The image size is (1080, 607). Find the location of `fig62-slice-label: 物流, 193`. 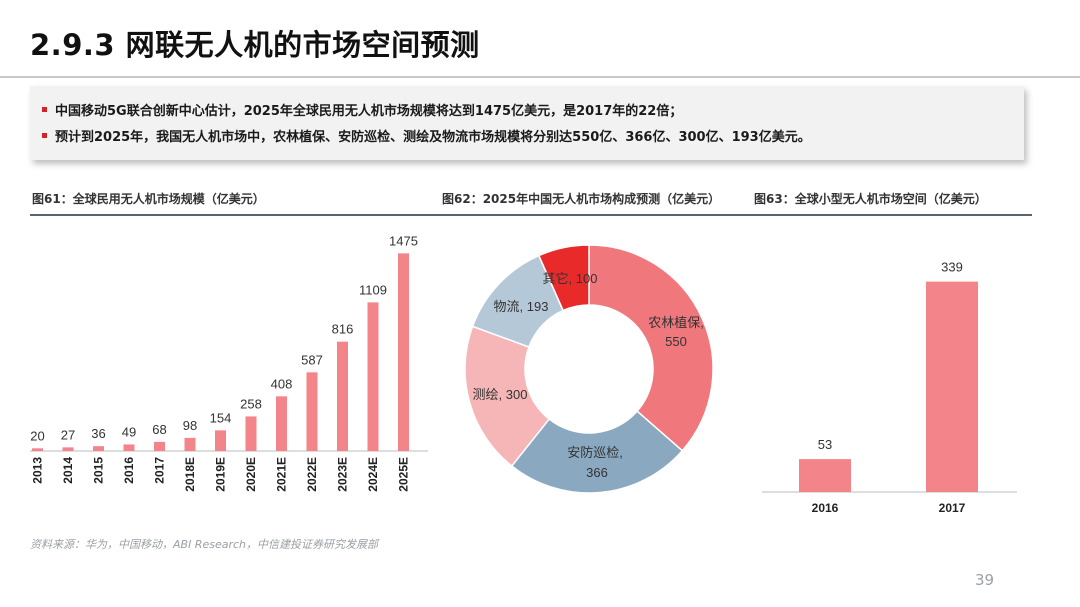

fig62-slice-label: 物流, 193 is located at coordinates (521, 306).